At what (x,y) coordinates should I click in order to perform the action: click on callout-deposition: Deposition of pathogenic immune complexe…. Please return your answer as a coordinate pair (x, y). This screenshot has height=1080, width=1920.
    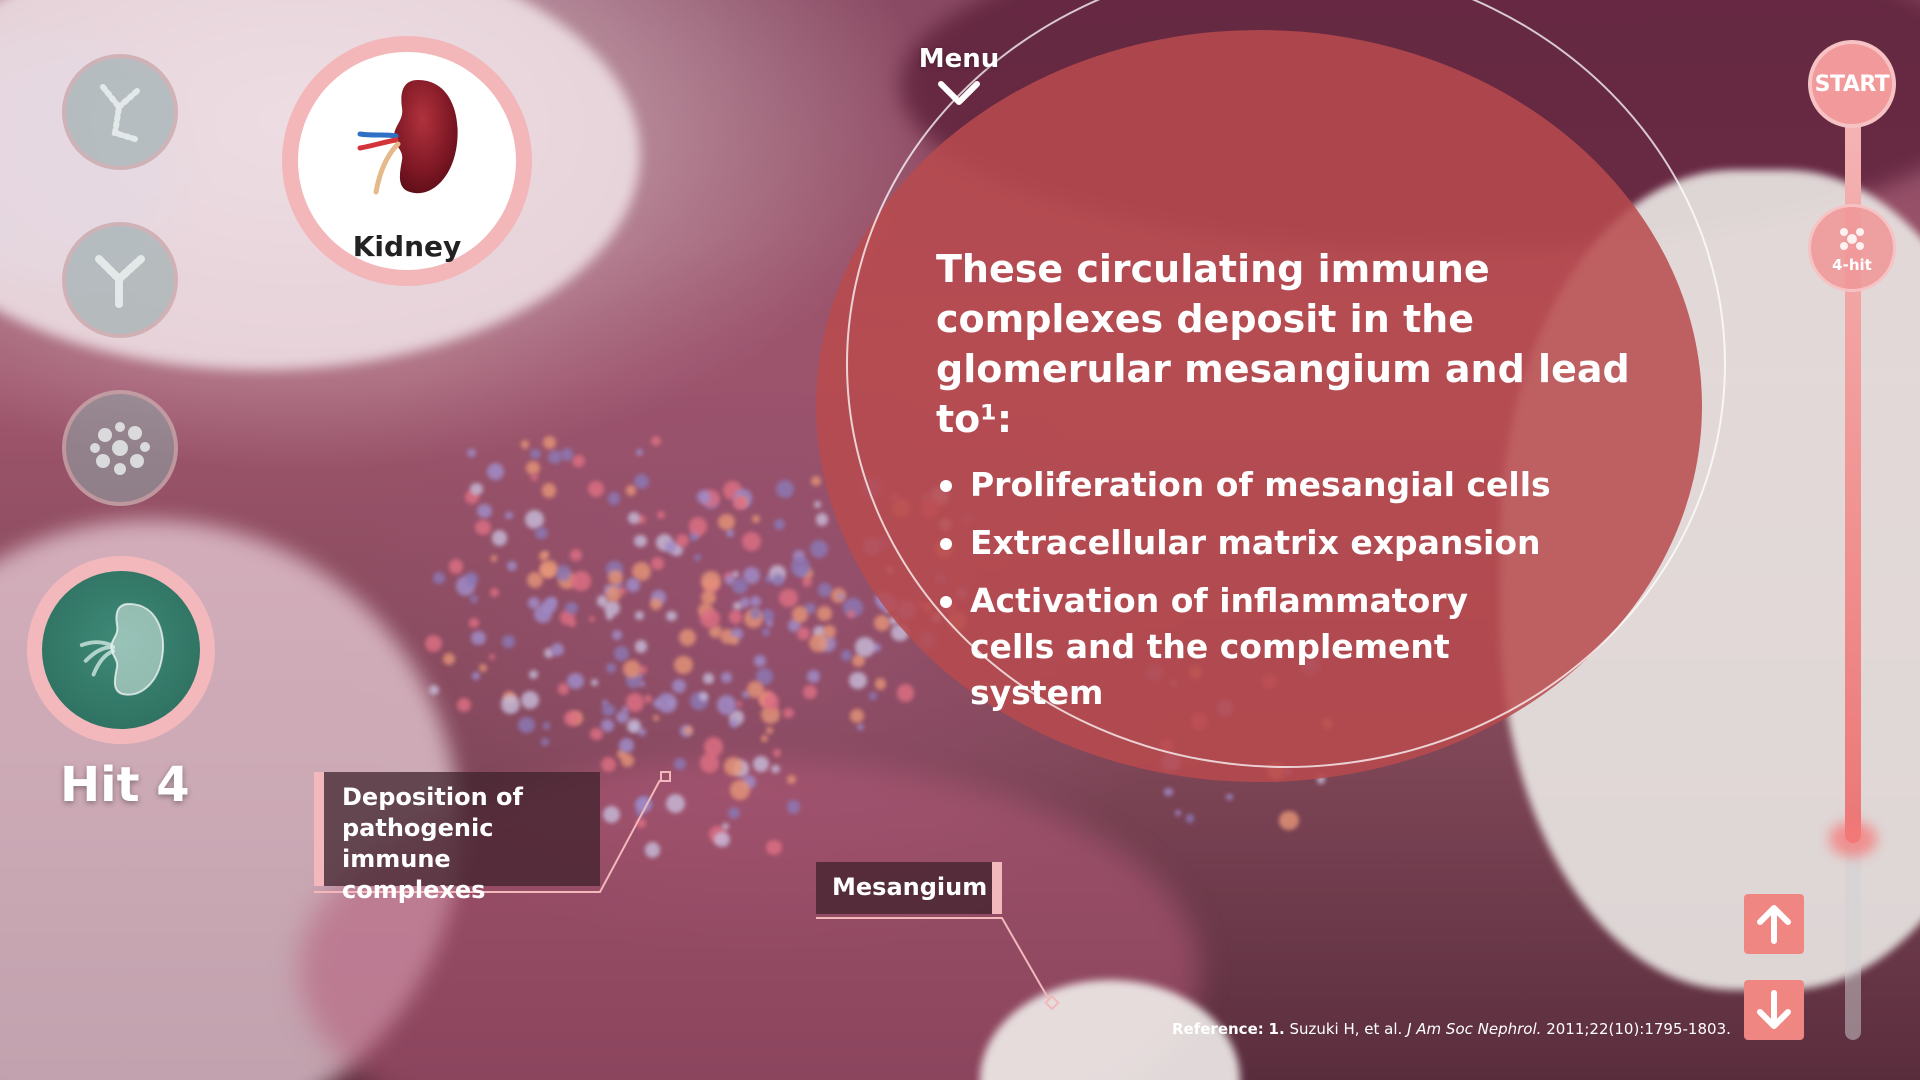
    Looking at the image, I should click on (457, 838).